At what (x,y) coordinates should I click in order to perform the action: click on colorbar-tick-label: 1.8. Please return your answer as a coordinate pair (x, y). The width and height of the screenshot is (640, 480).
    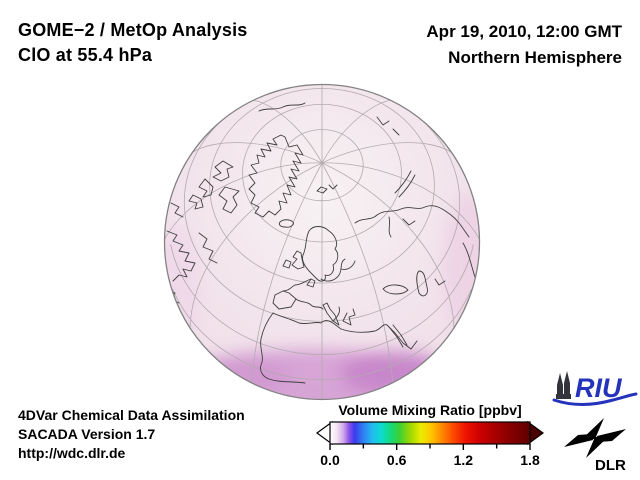
    Looking at the image, I should click on (530, 460).